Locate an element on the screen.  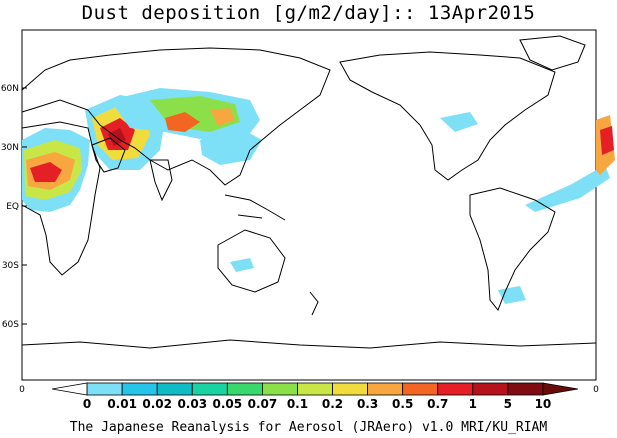
edge-label-left: 0 is located at coordinates (22, 390).